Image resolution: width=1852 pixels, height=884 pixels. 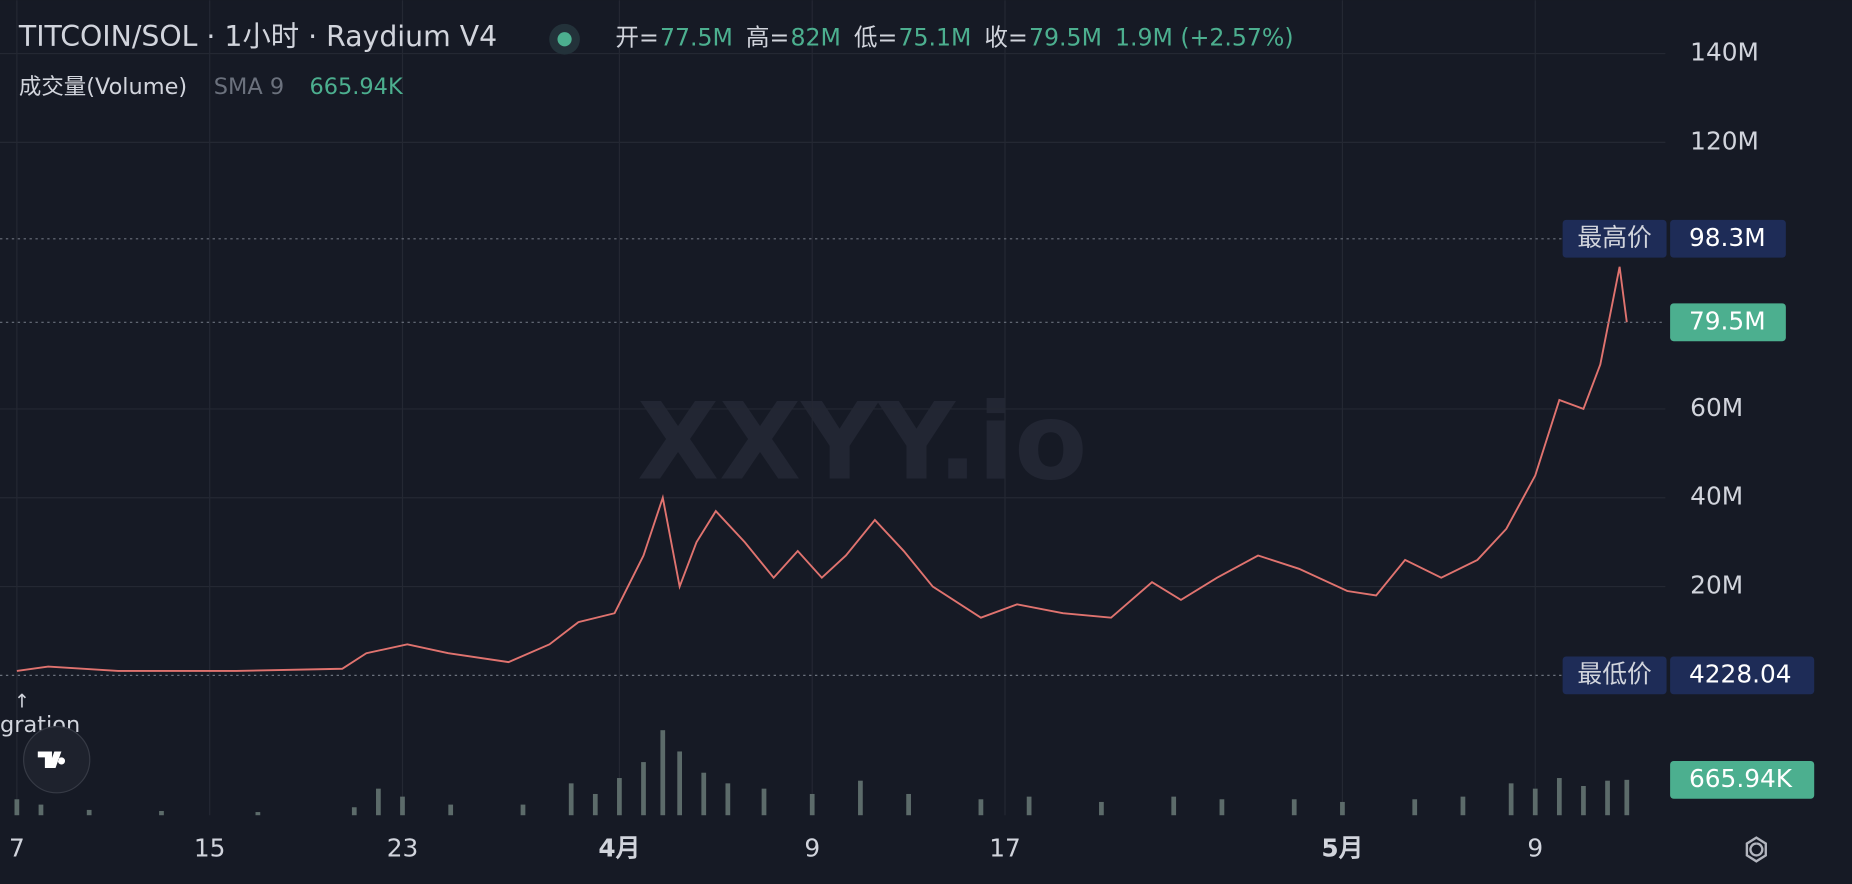 I want to click on high-name-badge, so click(x=1614, y=238).